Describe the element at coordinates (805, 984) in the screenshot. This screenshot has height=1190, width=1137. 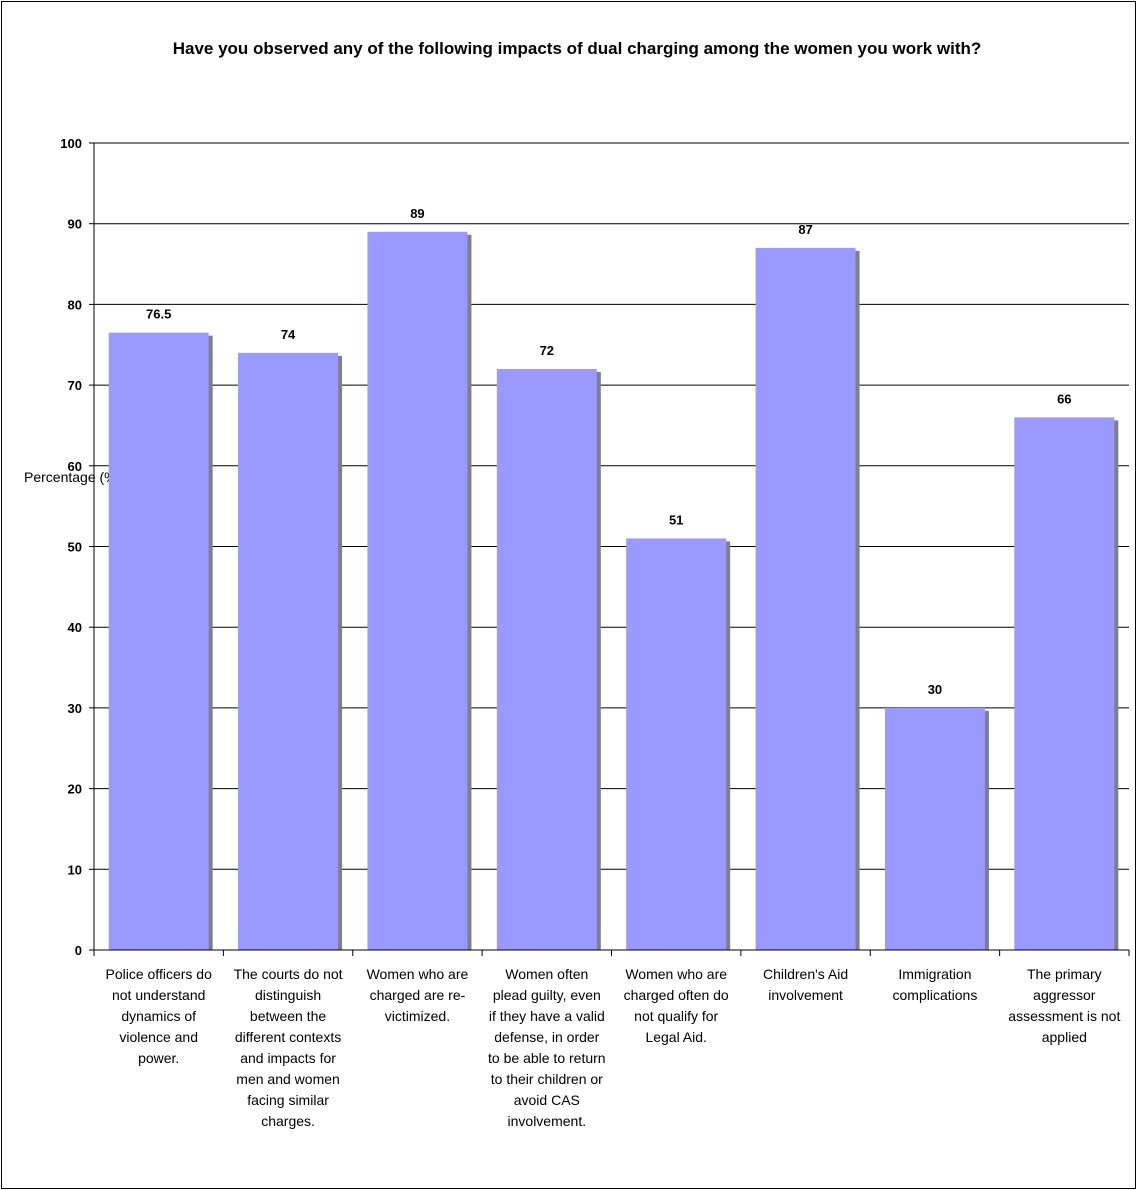
I see `x-tick-label: Children's Aid involvement` at that location.